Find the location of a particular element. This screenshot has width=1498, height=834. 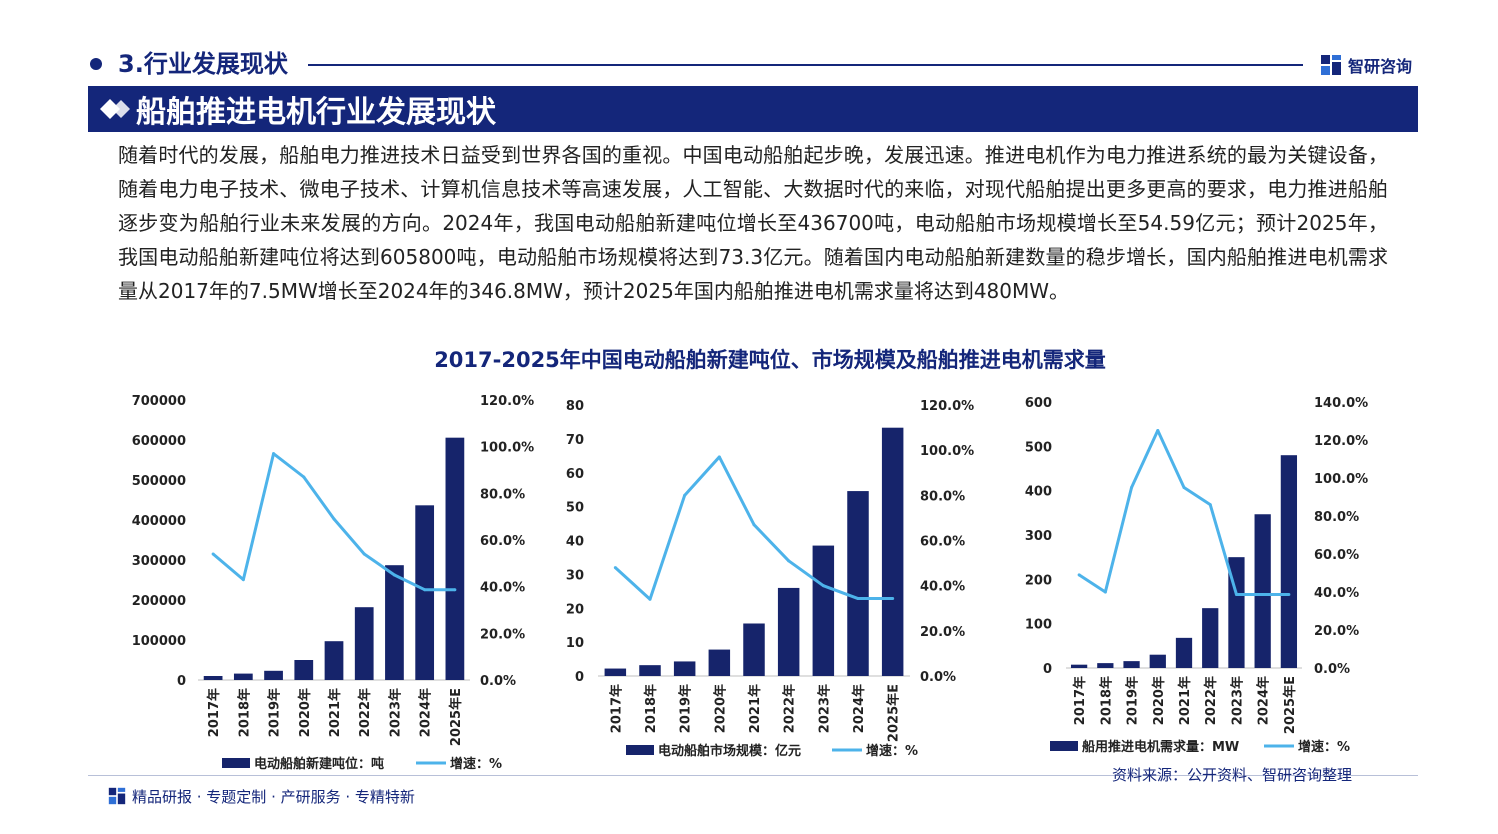

y-left-tick-label: 80 is located at coordinates (575, 406).